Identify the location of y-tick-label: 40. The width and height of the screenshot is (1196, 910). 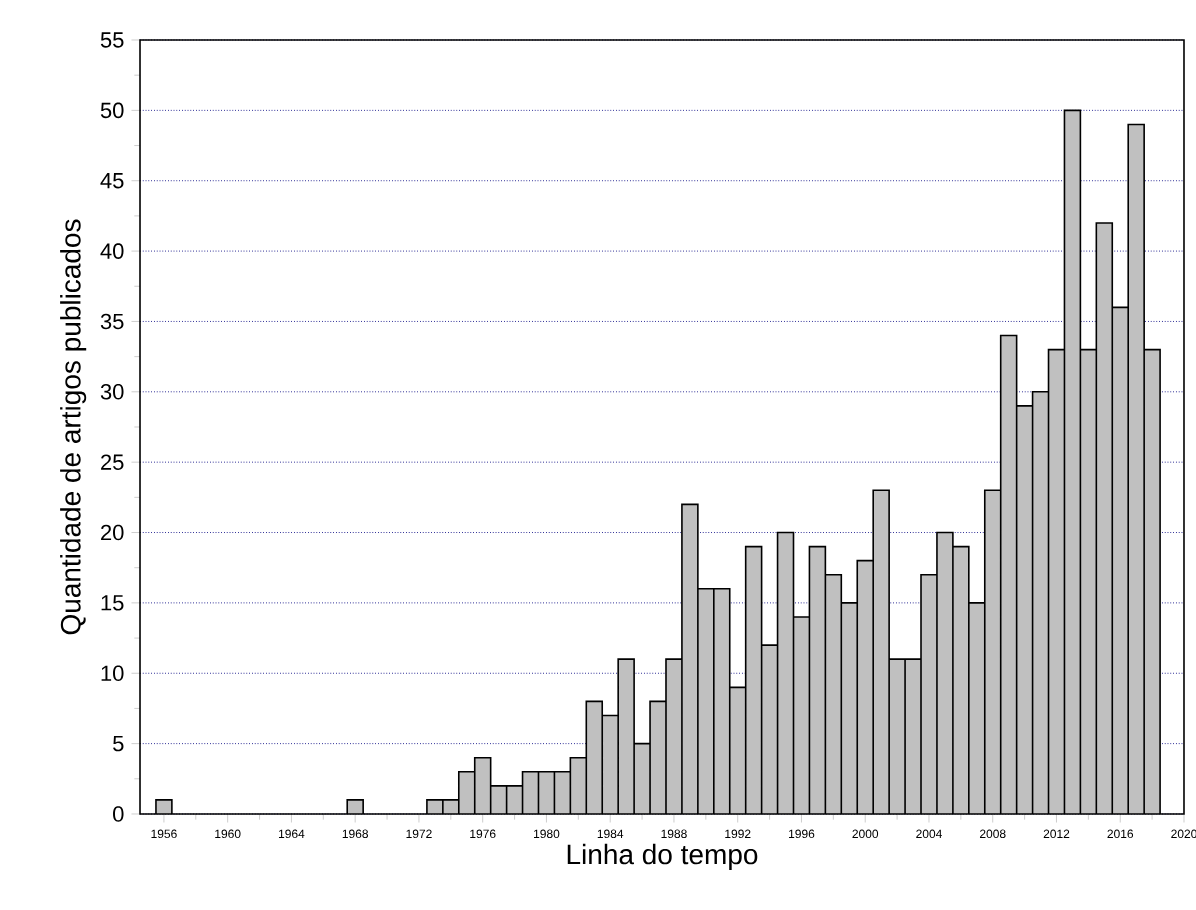
(112, 251).